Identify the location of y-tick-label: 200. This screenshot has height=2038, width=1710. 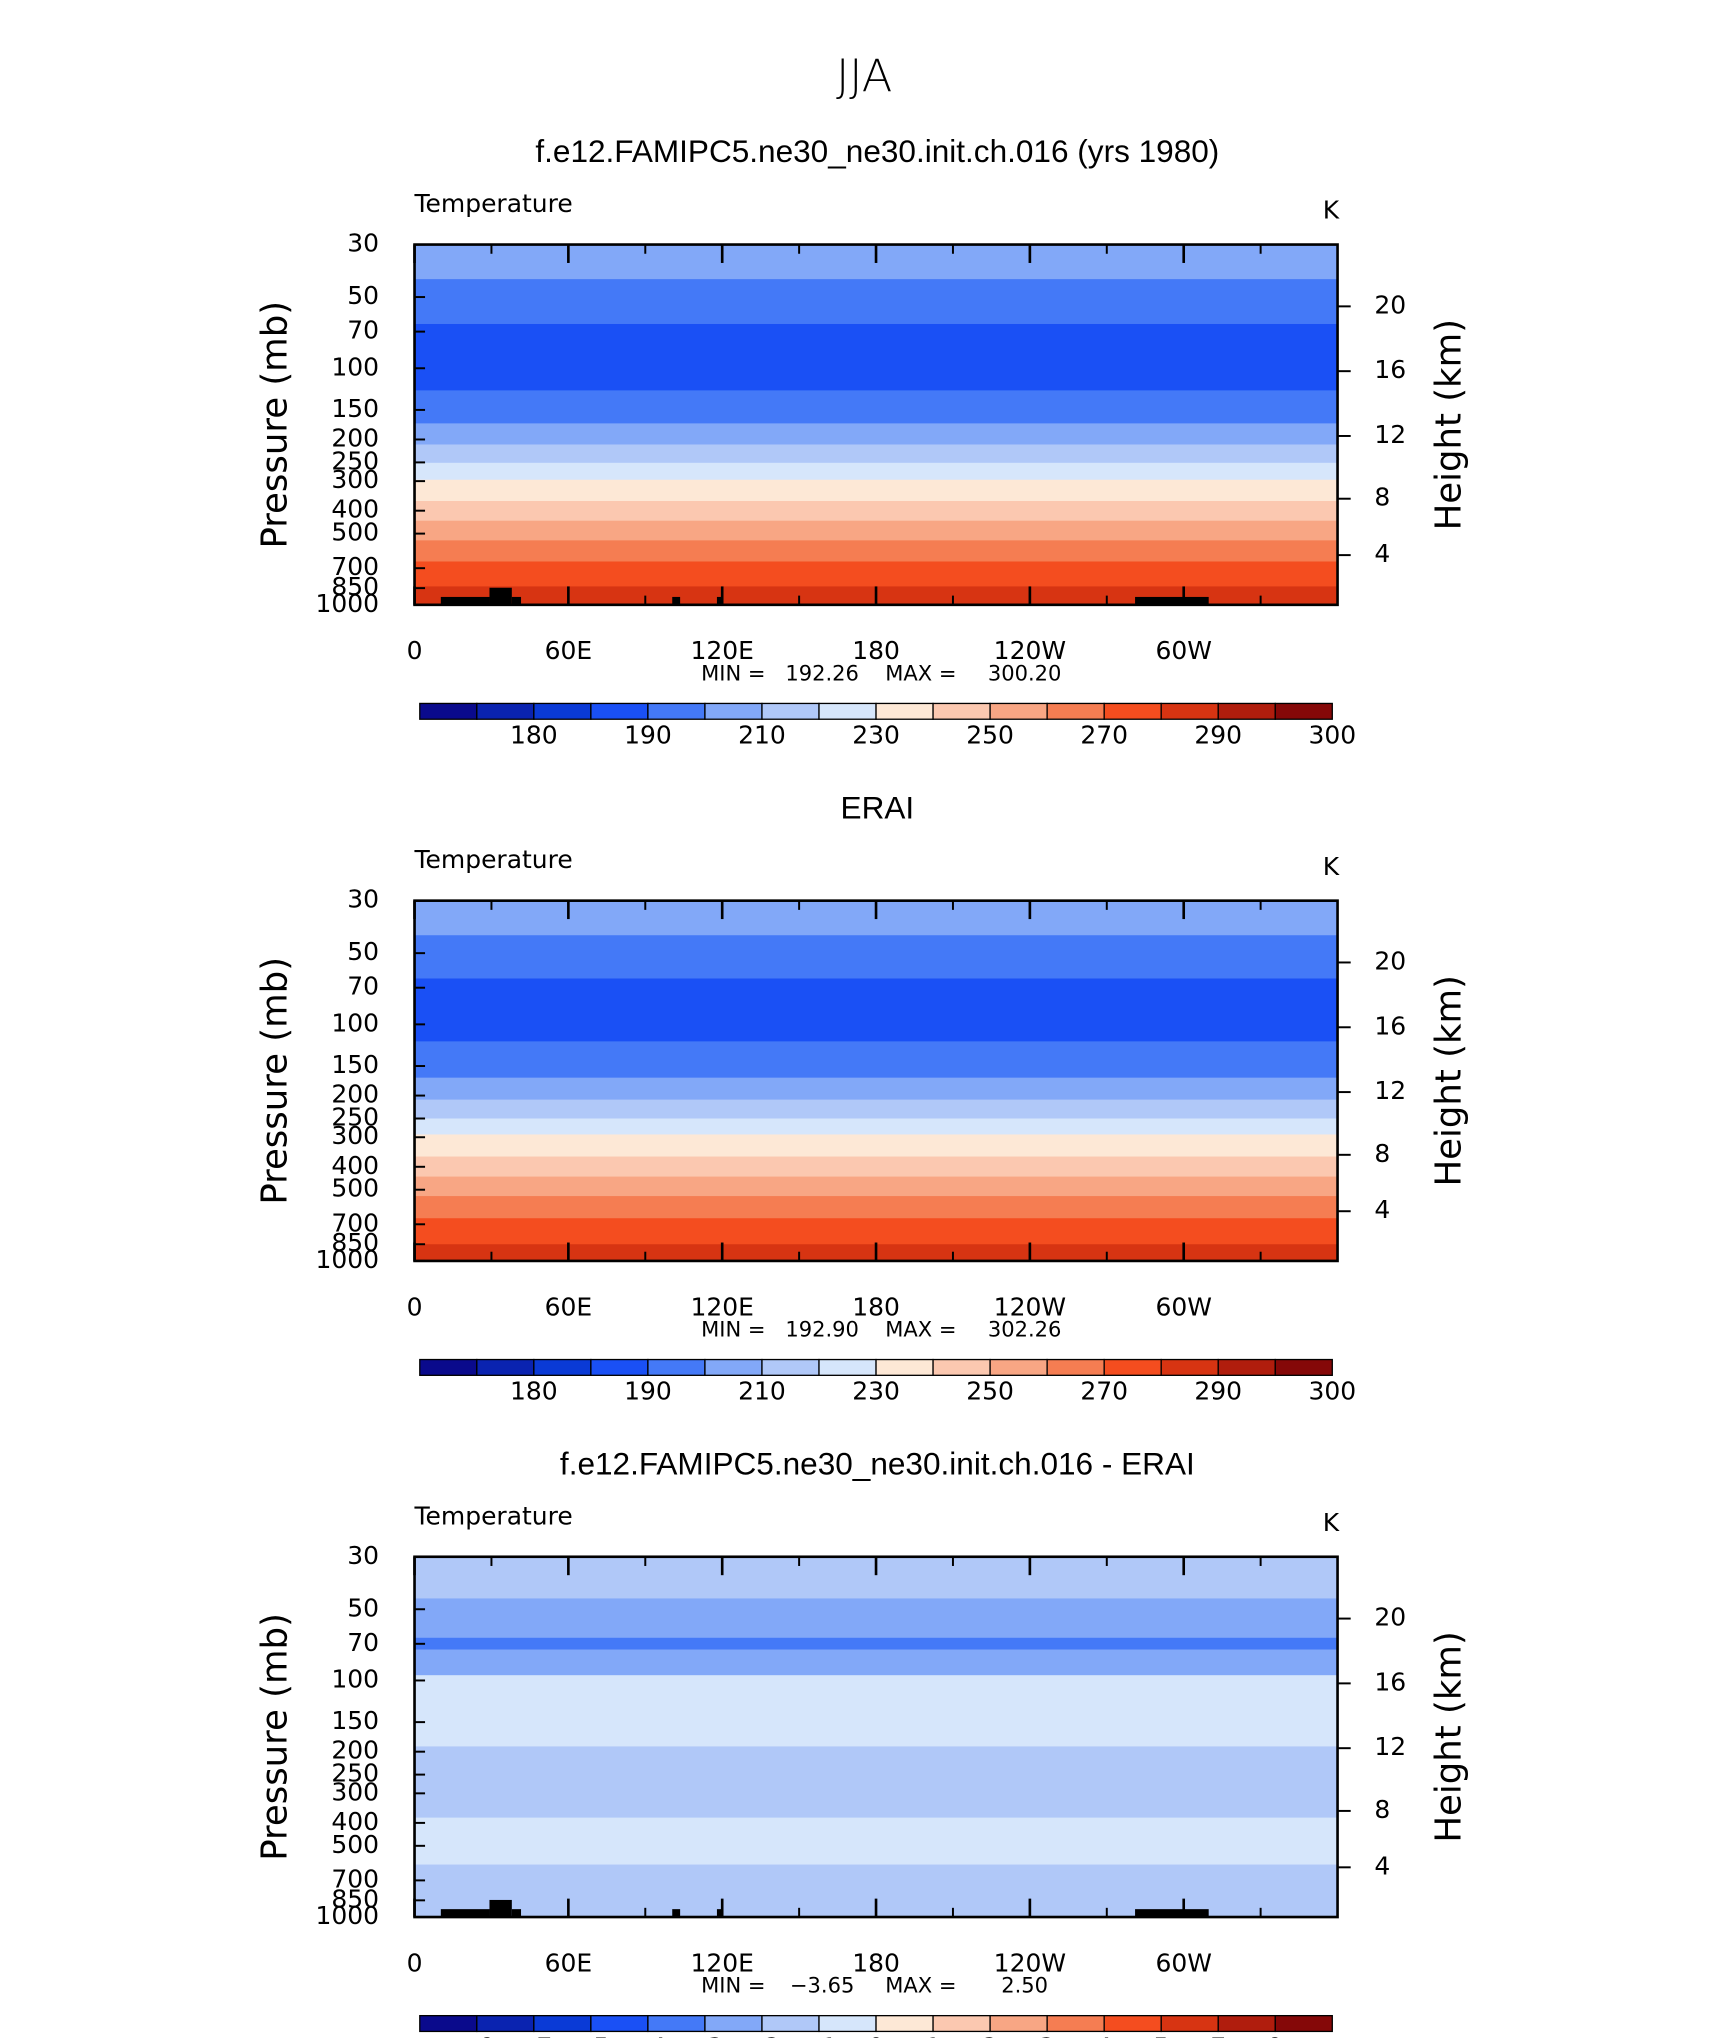
(355, 1750).